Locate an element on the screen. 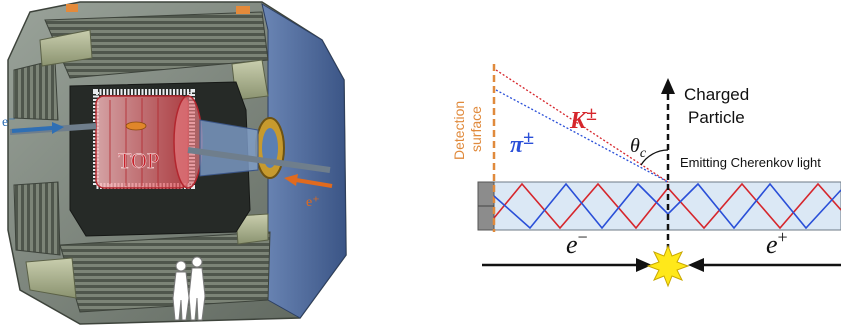  electron-symbol: e is located at coordinates (572, 244).